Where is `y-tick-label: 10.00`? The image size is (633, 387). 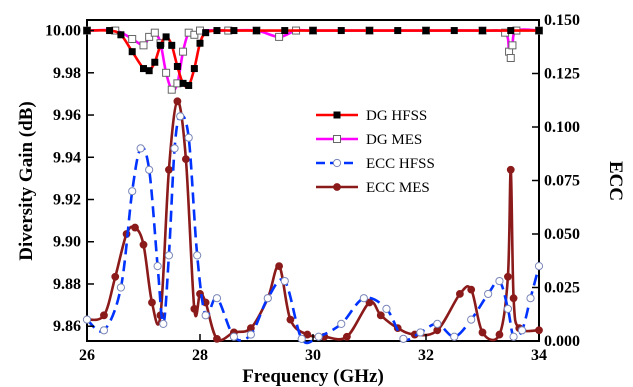
y-tick-label: 10.00 is located at coordinates (63, 31).